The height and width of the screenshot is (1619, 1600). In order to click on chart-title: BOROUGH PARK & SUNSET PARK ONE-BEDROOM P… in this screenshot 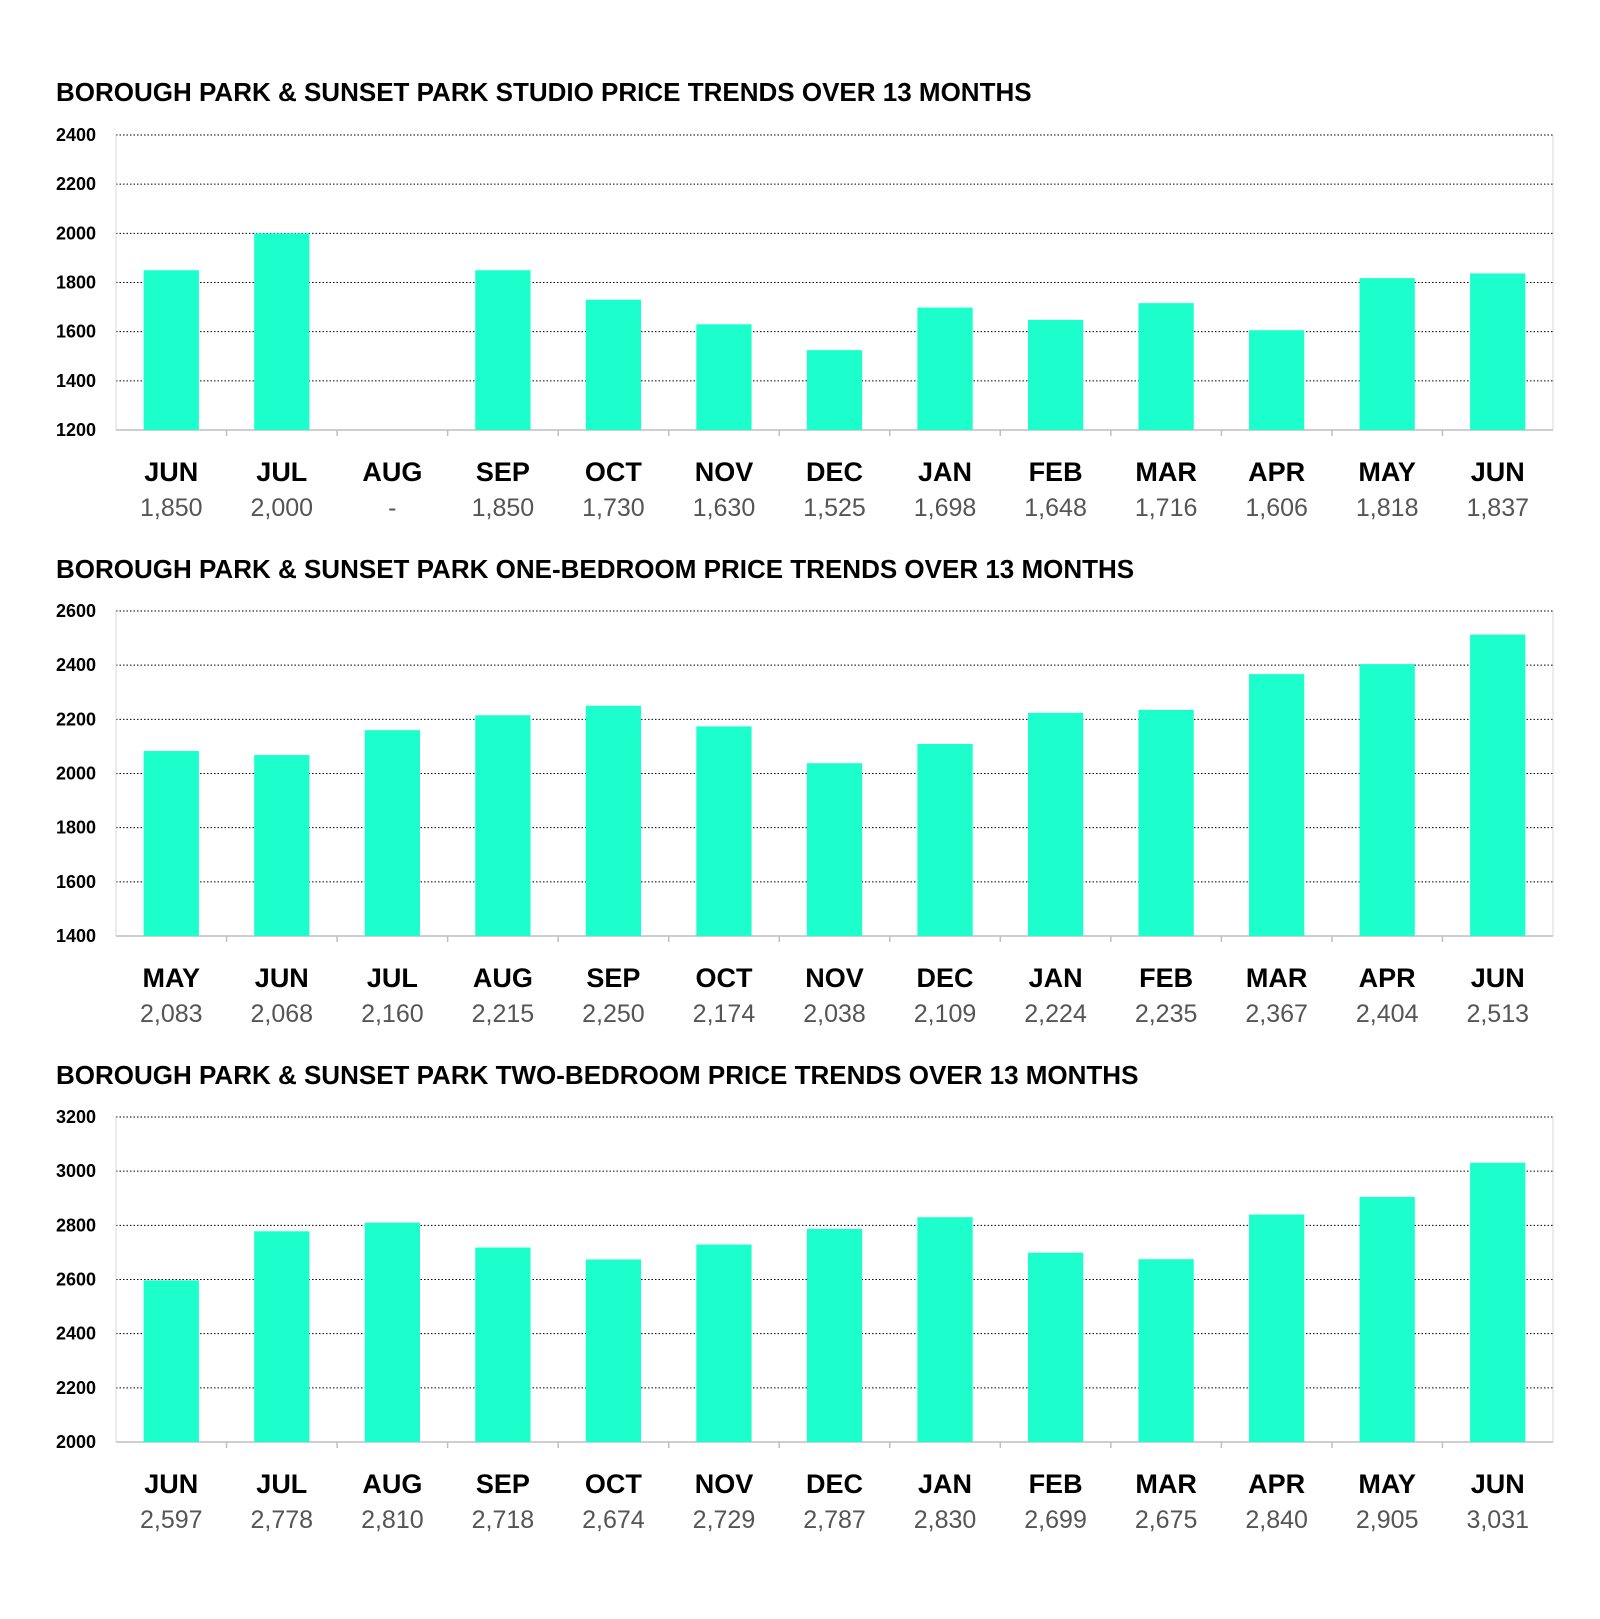, I will do `click(595, 569)`.